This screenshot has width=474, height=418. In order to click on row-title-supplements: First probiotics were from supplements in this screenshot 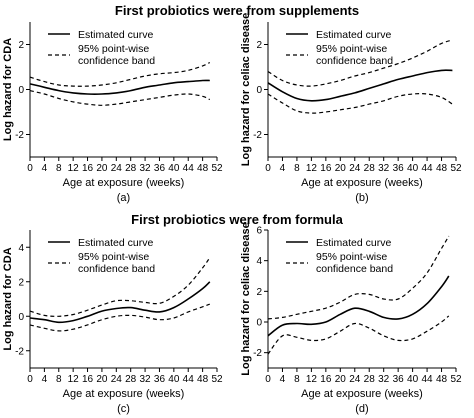, I will do `click(237, 10)`.